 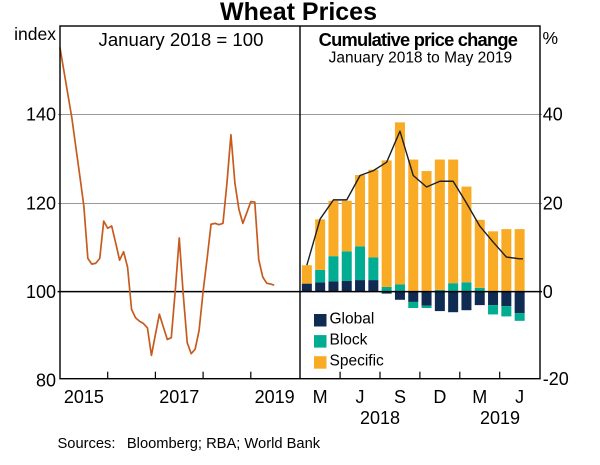 What do you see at coordinates (179, 397) in the screenshot?
I see `svg-text: 2017` at bounding box center [179, 397].